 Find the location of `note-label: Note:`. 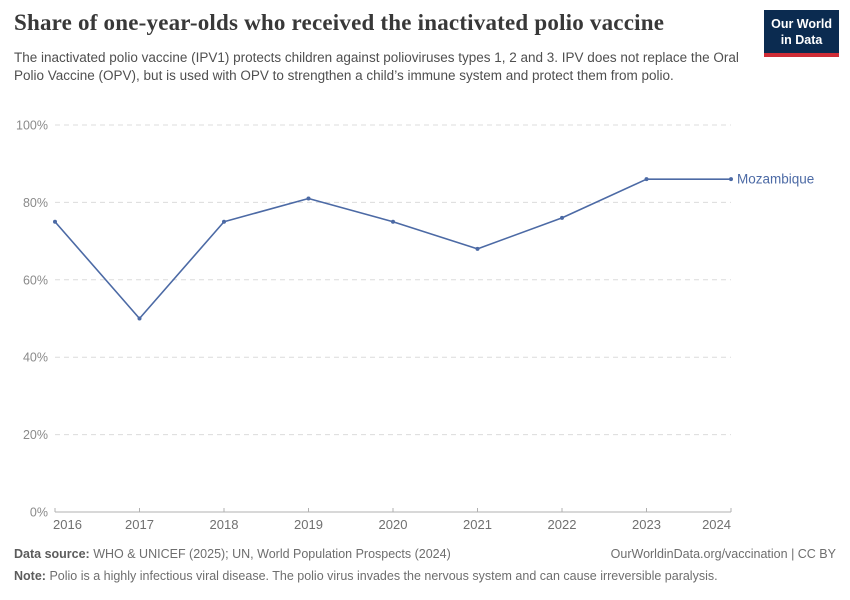

note-label: Note: is located at coordinates (30, 576).